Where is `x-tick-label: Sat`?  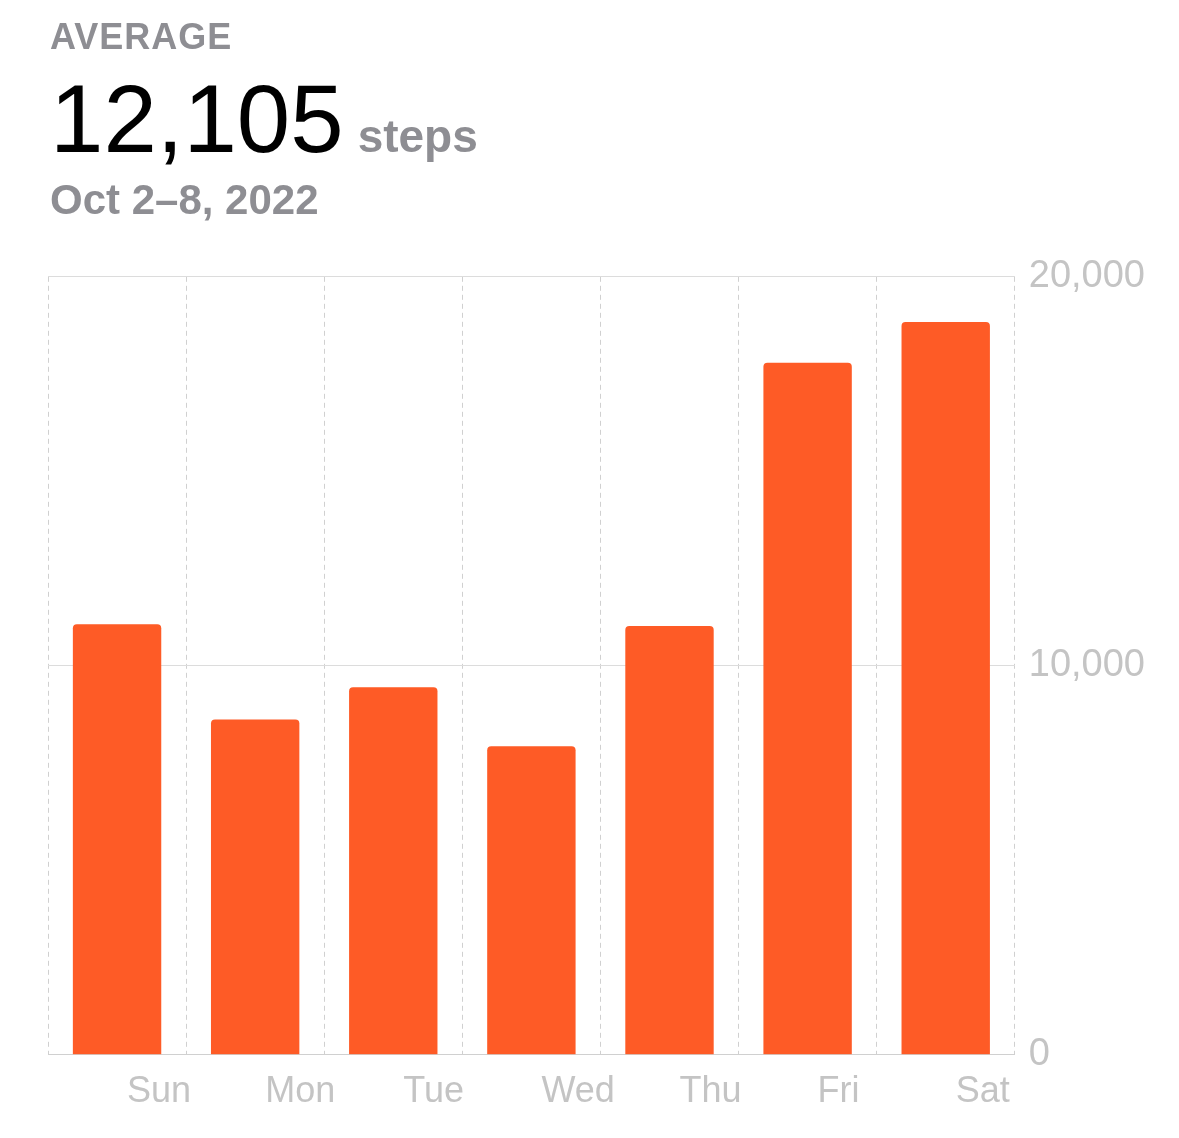 x-tick-label: Sat is located at coordinates (982, 1090).